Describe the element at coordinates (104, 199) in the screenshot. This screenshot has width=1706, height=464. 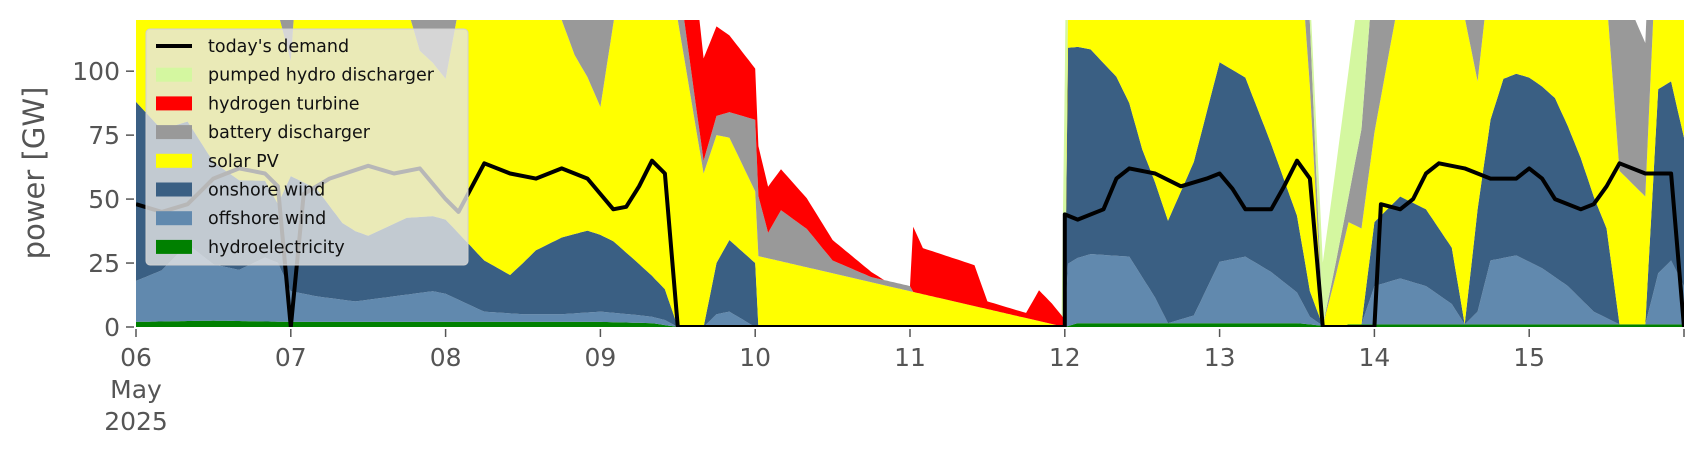
I see `y-tick-label: 50` at that location.